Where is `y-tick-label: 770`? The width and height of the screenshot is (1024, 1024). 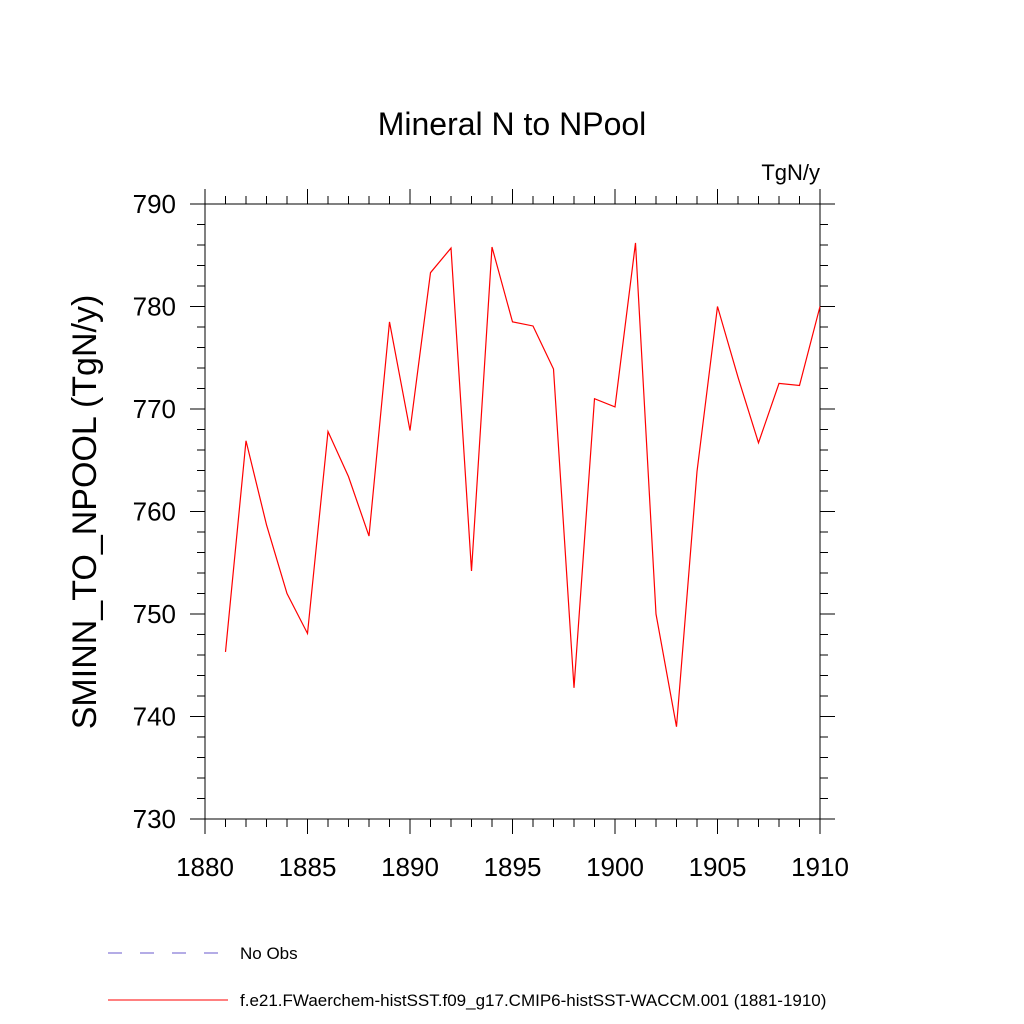
y-tick-label: 770 is located at coordinates (154, 409).